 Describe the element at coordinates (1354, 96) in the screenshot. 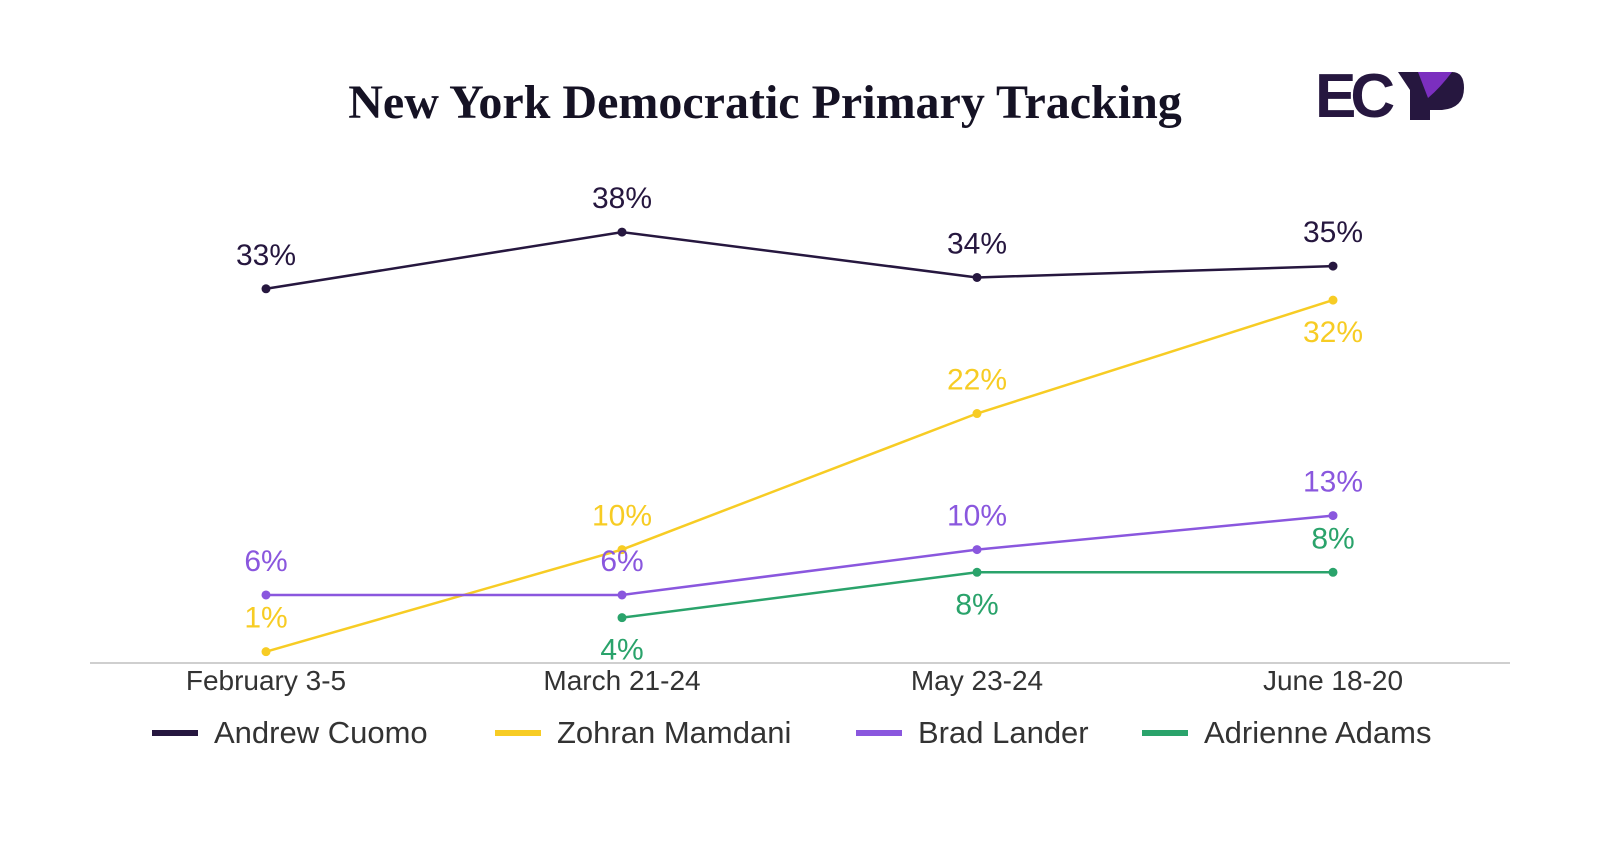

I see `svg-text: EC` at that location.